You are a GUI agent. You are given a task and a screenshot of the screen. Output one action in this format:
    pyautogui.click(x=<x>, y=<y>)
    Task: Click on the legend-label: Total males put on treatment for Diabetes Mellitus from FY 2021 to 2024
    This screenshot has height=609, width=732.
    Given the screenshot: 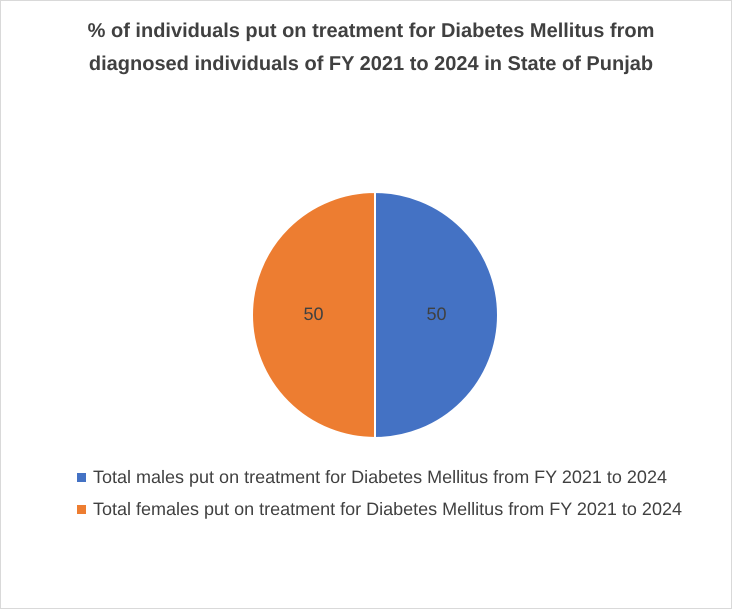 What is the action you would take?
    pyautogui.click(x=380, y=477)
    